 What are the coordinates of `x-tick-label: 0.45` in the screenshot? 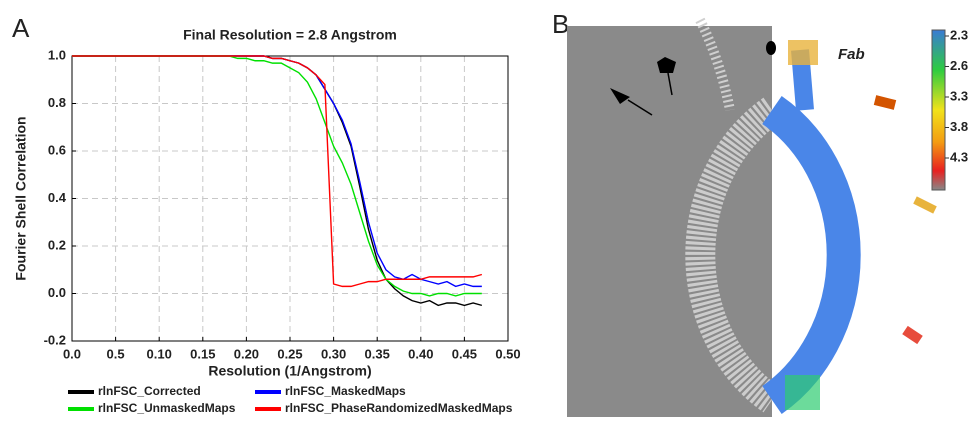 It's located at (464, 353).